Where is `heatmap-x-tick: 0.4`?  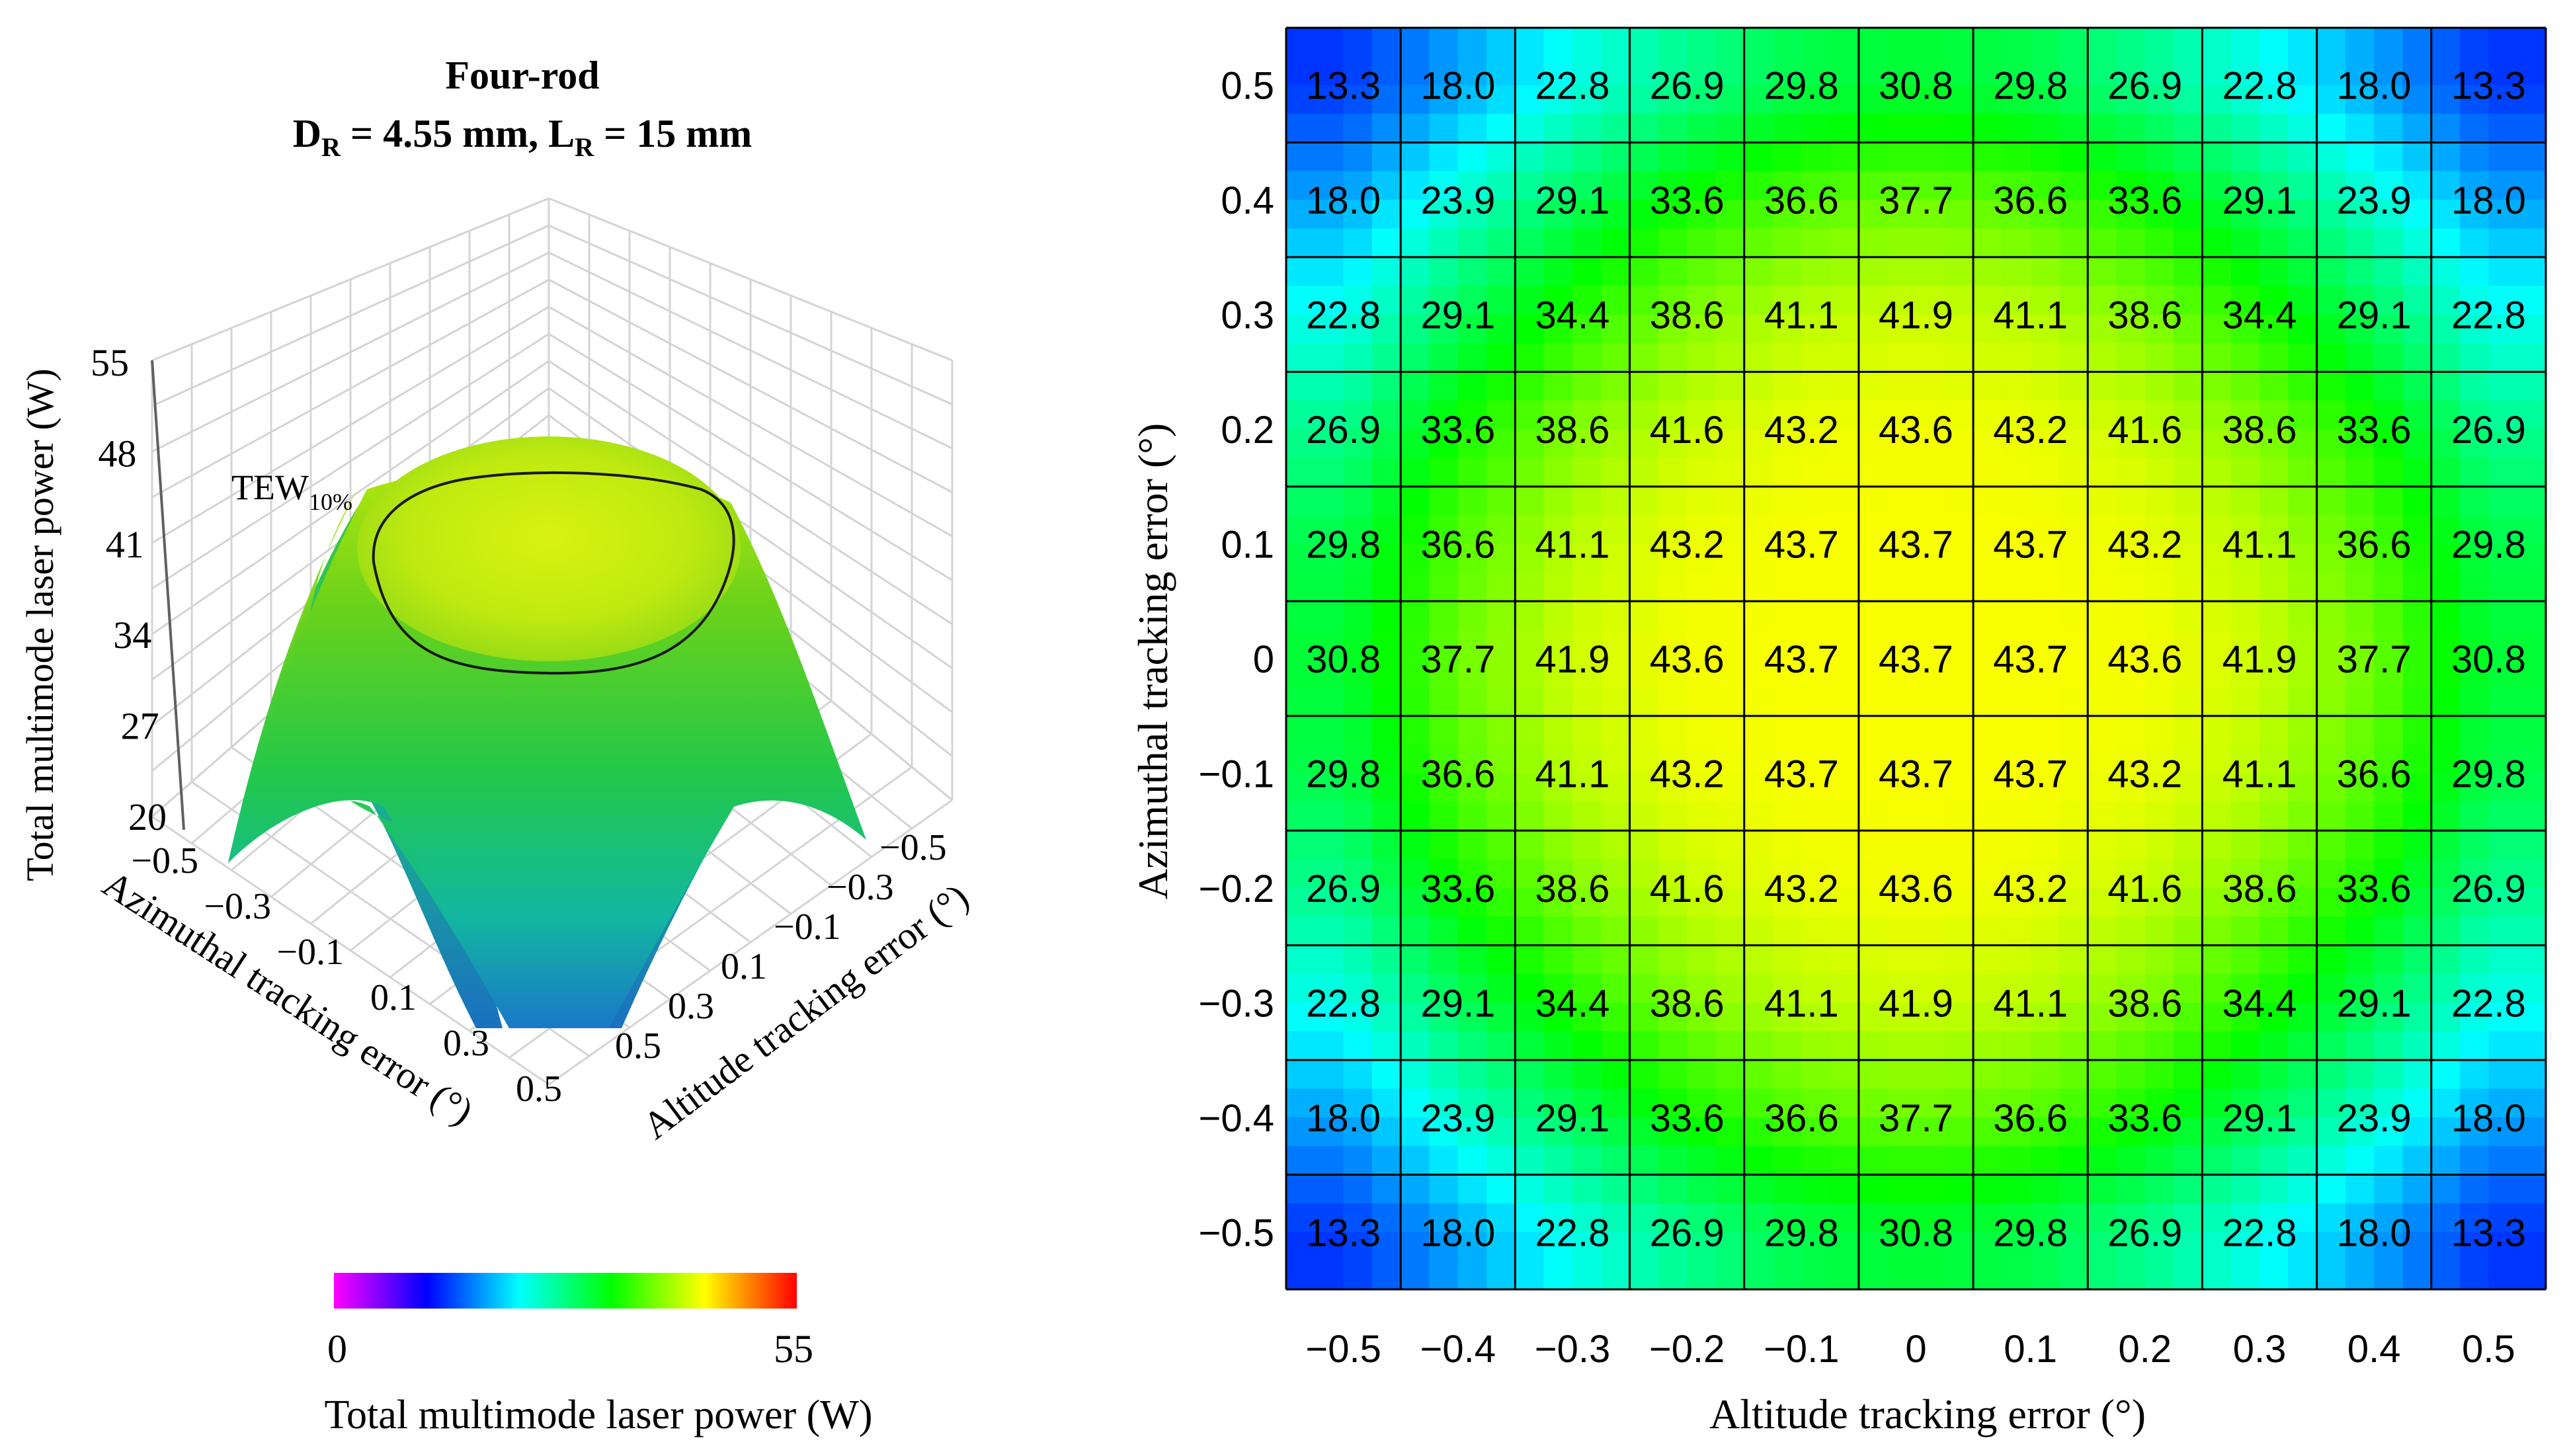 heatmap-x-tick: 0.4 is located at coordinates (2374, 1349).